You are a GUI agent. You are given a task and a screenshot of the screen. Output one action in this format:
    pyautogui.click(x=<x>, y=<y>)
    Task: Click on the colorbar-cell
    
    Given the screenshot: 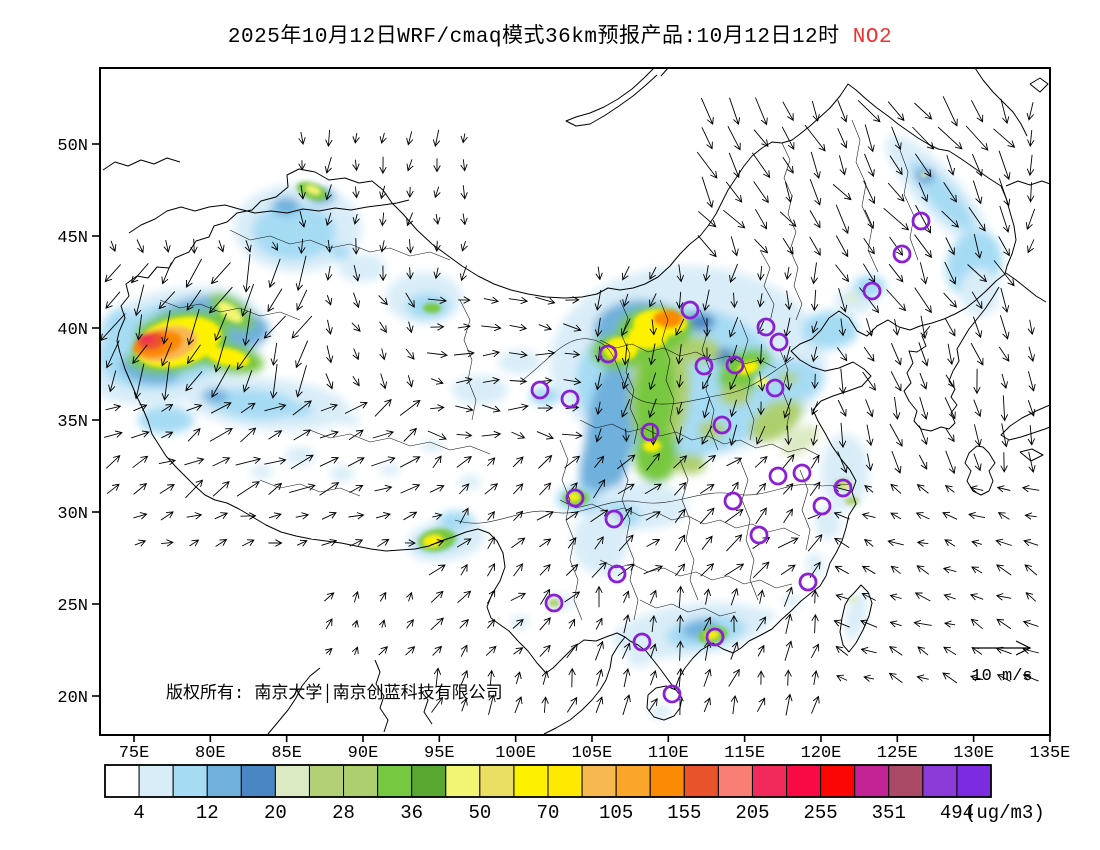 What is the action you would take?
    pyautogui.click(x=872, y=781)
    